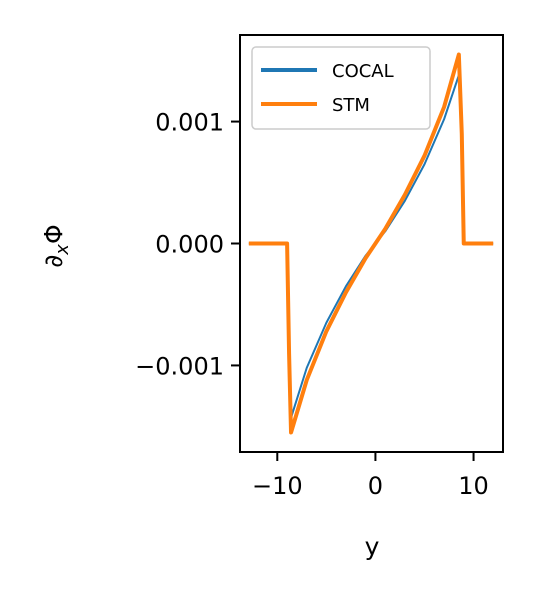 The width and height of the screenshot is (540, 600). Describe the element at coordinates (277, 486) in the screenshot. I see `x-tick-label: −10` at that location.